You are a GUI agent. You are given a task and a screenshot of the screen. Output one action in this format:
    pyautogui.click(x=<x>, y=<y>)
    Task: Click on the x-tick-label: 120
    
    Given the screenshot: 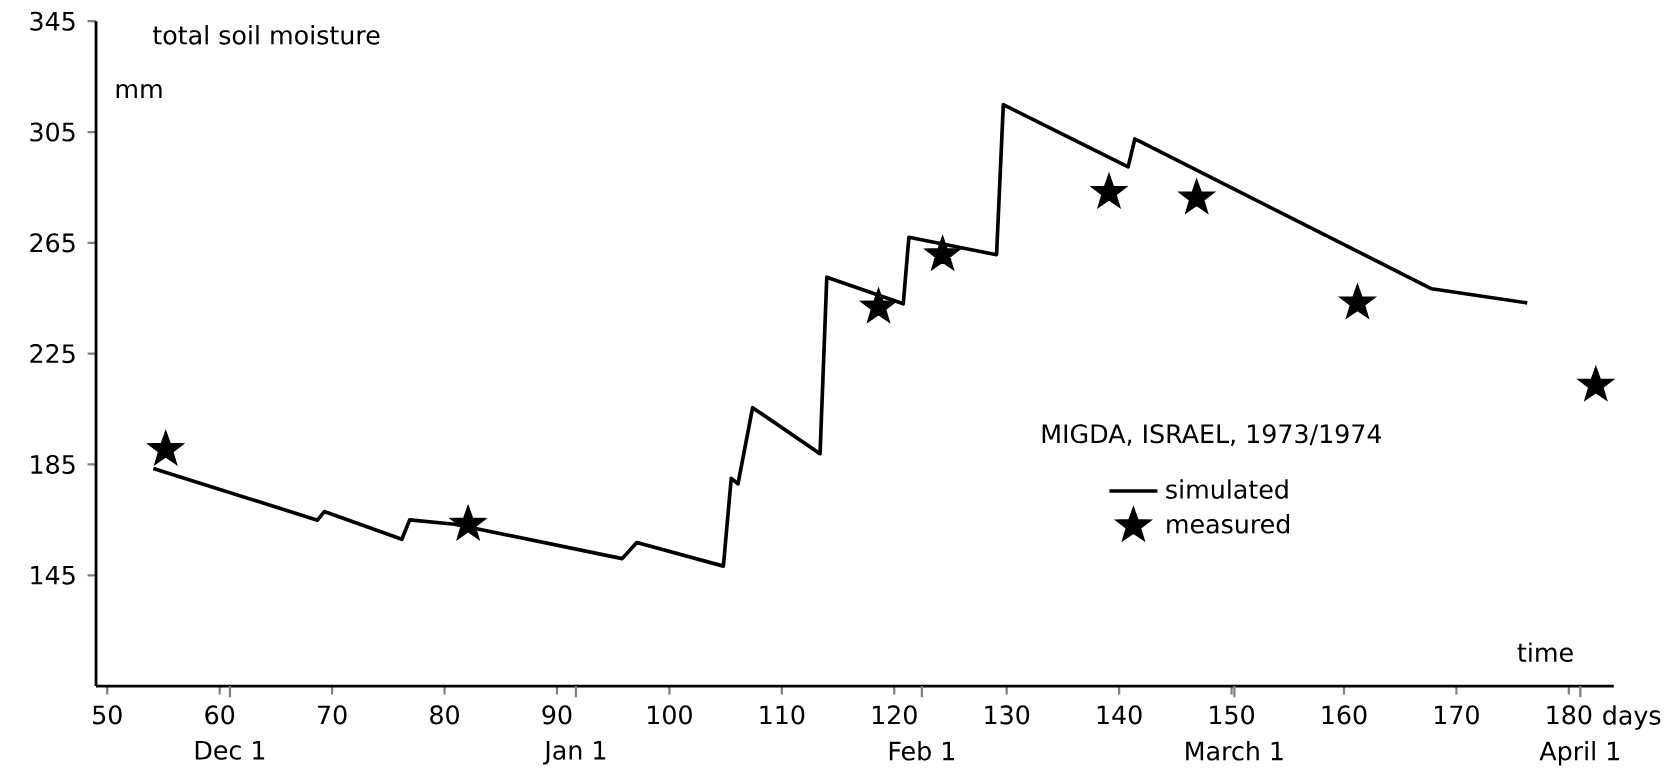 What is the action you would take?
    pyautogui.click(x=894, y=715)
    